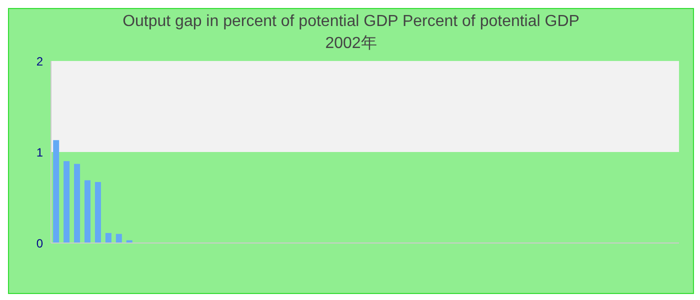  I want to click on chart-title: Output gap in percent of potential GDP Percent of potential GDP, so click(351, 22).